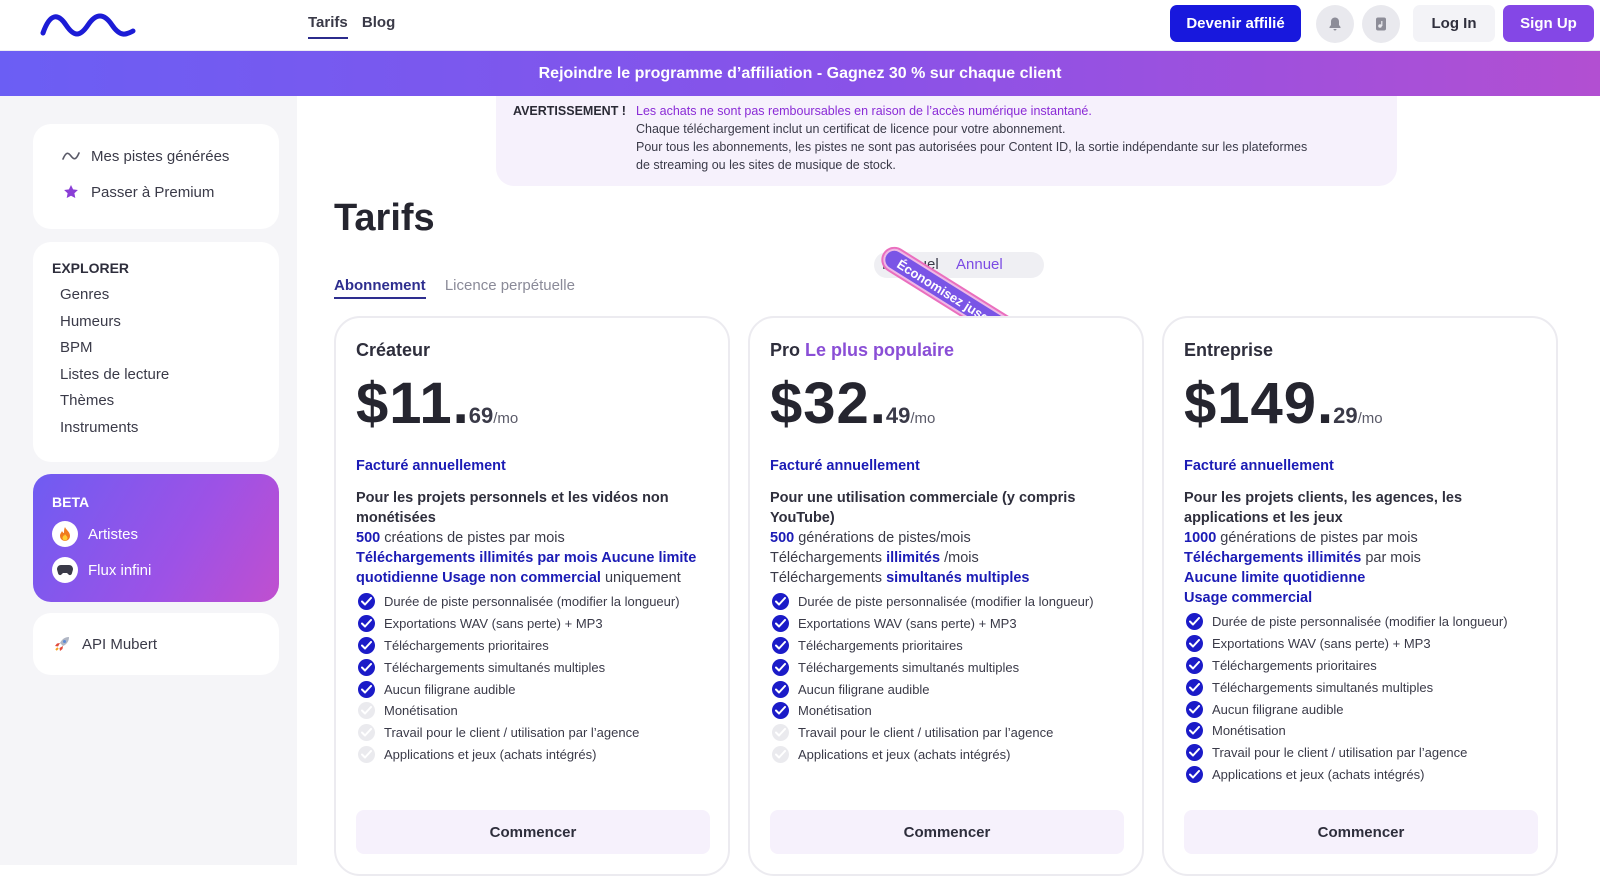  Describe the element at coordinates (1317, 538) in the screenshot. I see `plan-quota-text: générations de pistes par mois` at that location.